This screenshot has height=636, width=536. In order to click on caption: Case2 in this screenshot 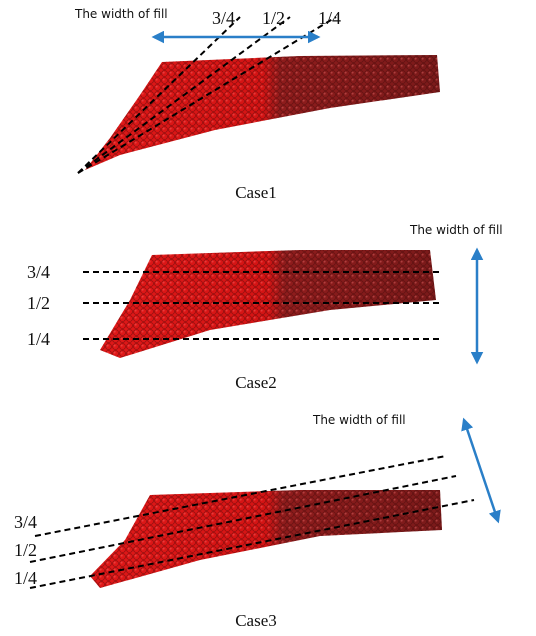, I will do `click(256, 382)`.